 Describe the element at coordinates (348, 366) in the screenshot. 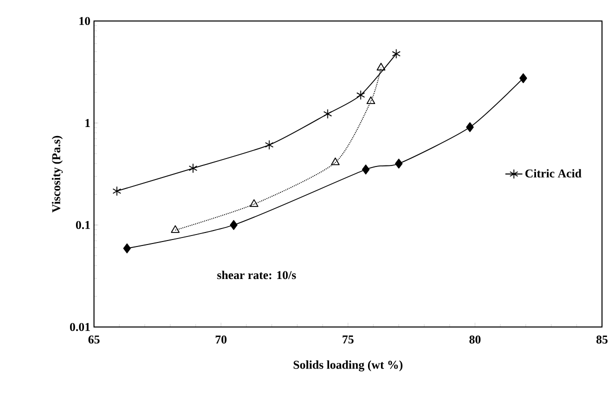

I see `x-axis-title: Solids loading (wt %)` at that location.